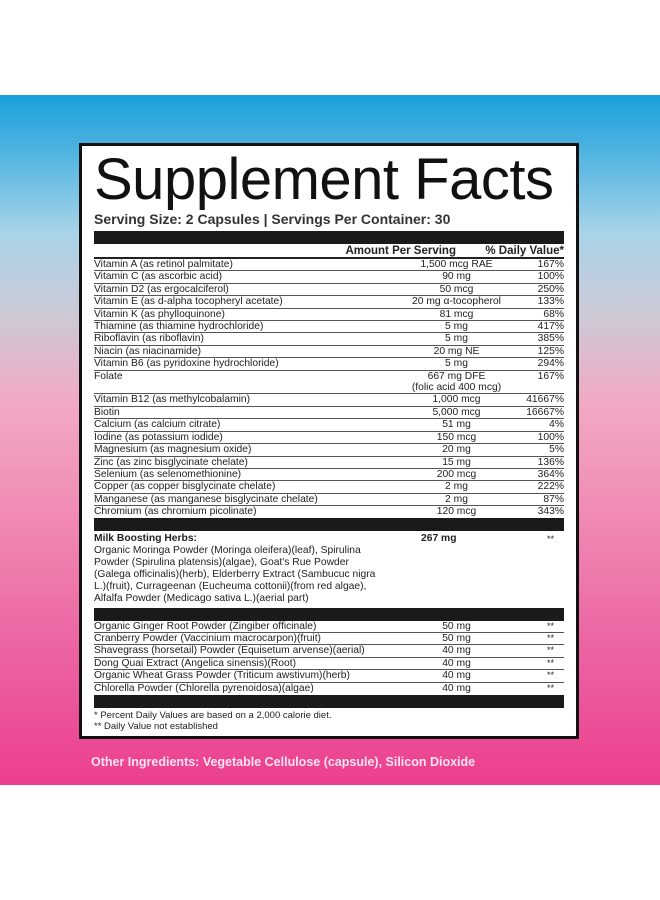  What do you see at coordinates (456, 276) in the screenshot?
I see `ingredient-amount: 90 mg` at bounding box center [456, 276].